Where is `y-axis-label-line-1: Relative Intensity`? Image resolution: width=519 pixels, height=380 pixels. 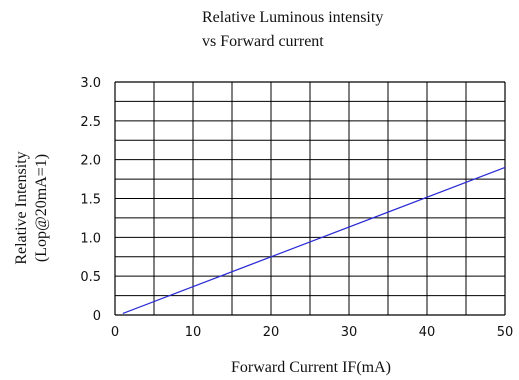 y-axis-label-line-1: Relative Intensity is located at coordinates (21, 207).